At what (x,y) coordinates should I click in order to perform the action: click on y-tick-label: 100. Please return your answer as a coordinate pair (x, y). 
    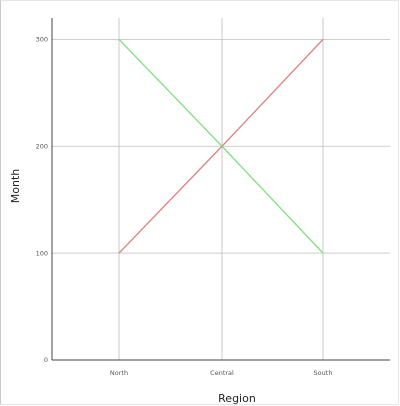
    Looking at the image, I should click on (42, 253).